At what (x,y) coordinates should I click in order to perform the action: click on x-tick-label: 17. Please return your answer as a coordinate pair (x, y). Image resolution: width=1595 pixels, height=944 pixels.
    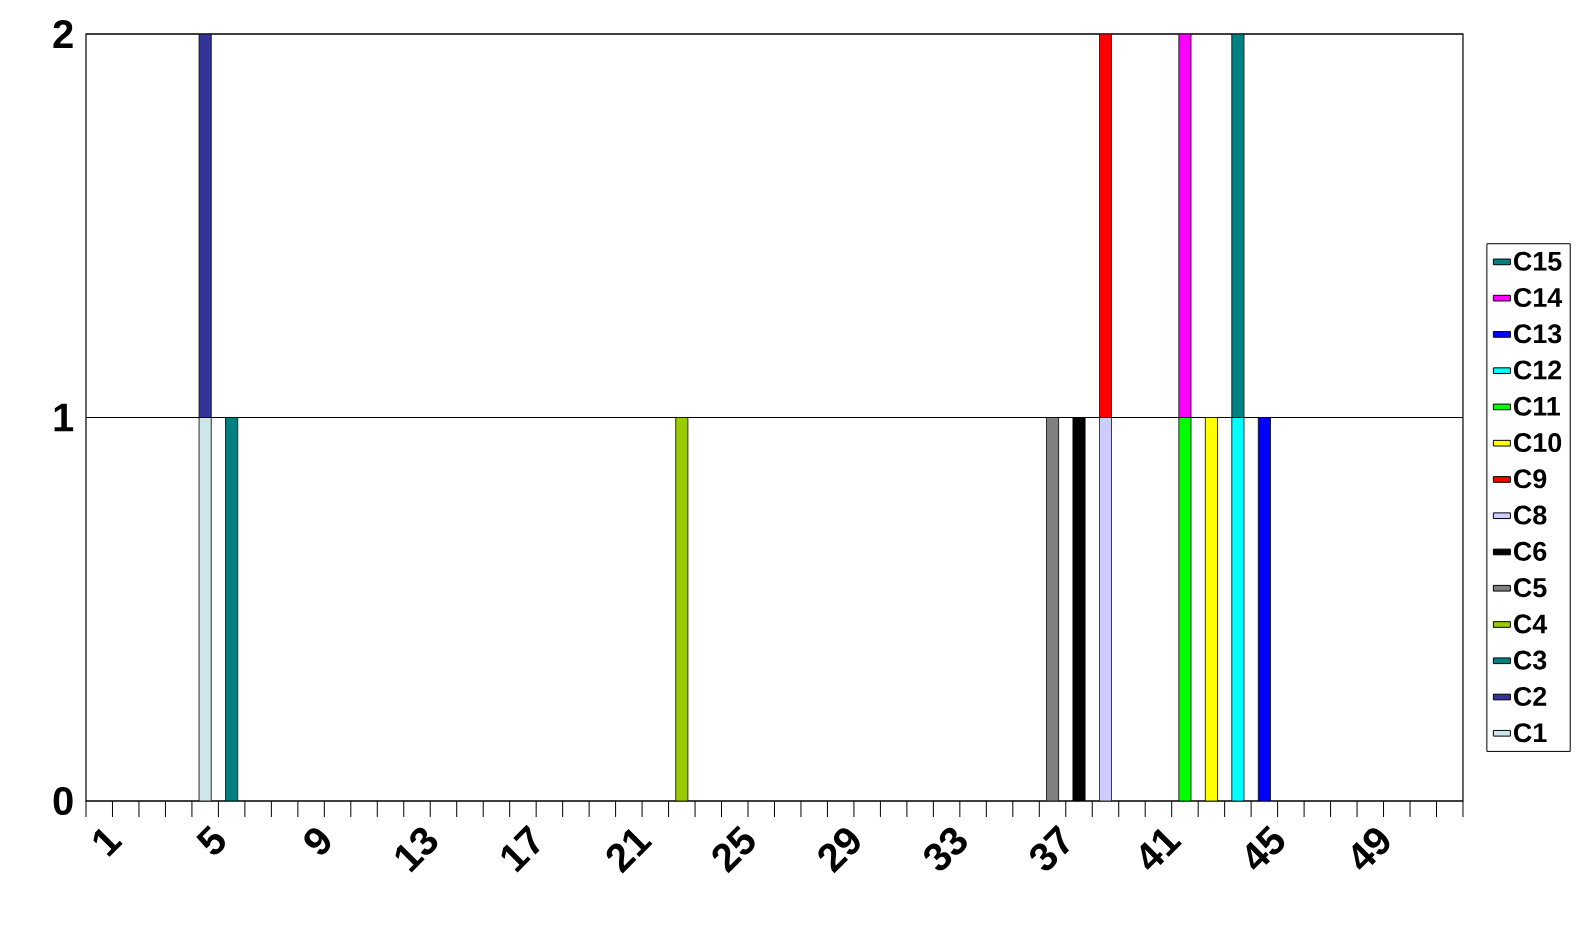
    Looking at the image, I should click on (520, 848).